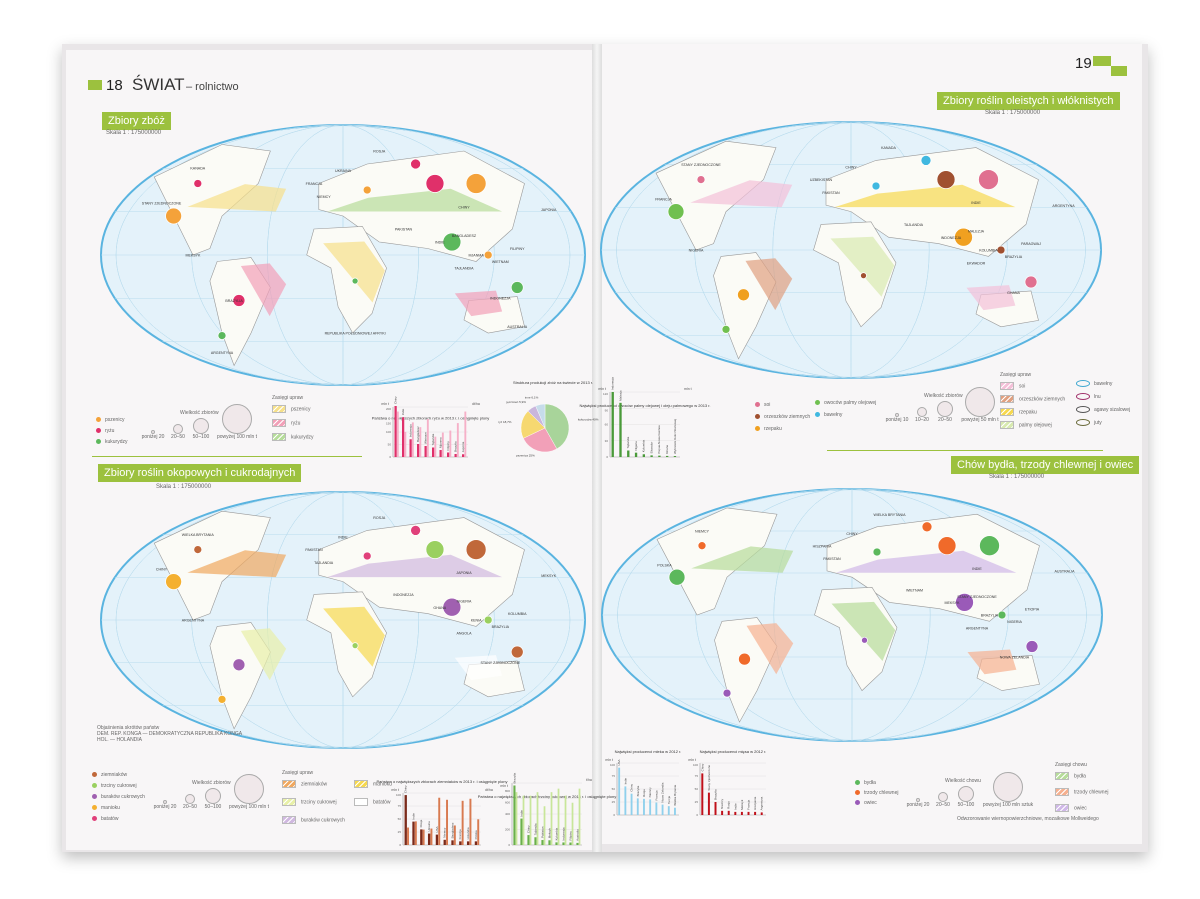  Describe the element at coordinates (297, 773) in the screenshot. I see `legend-title: Zasięgi upraw` at that location.